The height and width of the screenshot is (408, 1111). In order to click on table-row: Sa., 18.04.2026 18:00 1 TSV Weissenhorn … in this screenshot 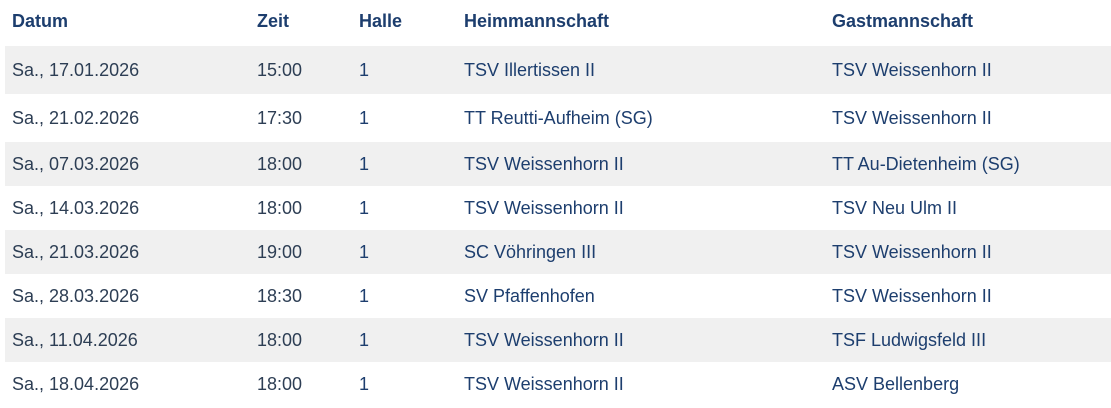, I will do `click(558, 384)`.